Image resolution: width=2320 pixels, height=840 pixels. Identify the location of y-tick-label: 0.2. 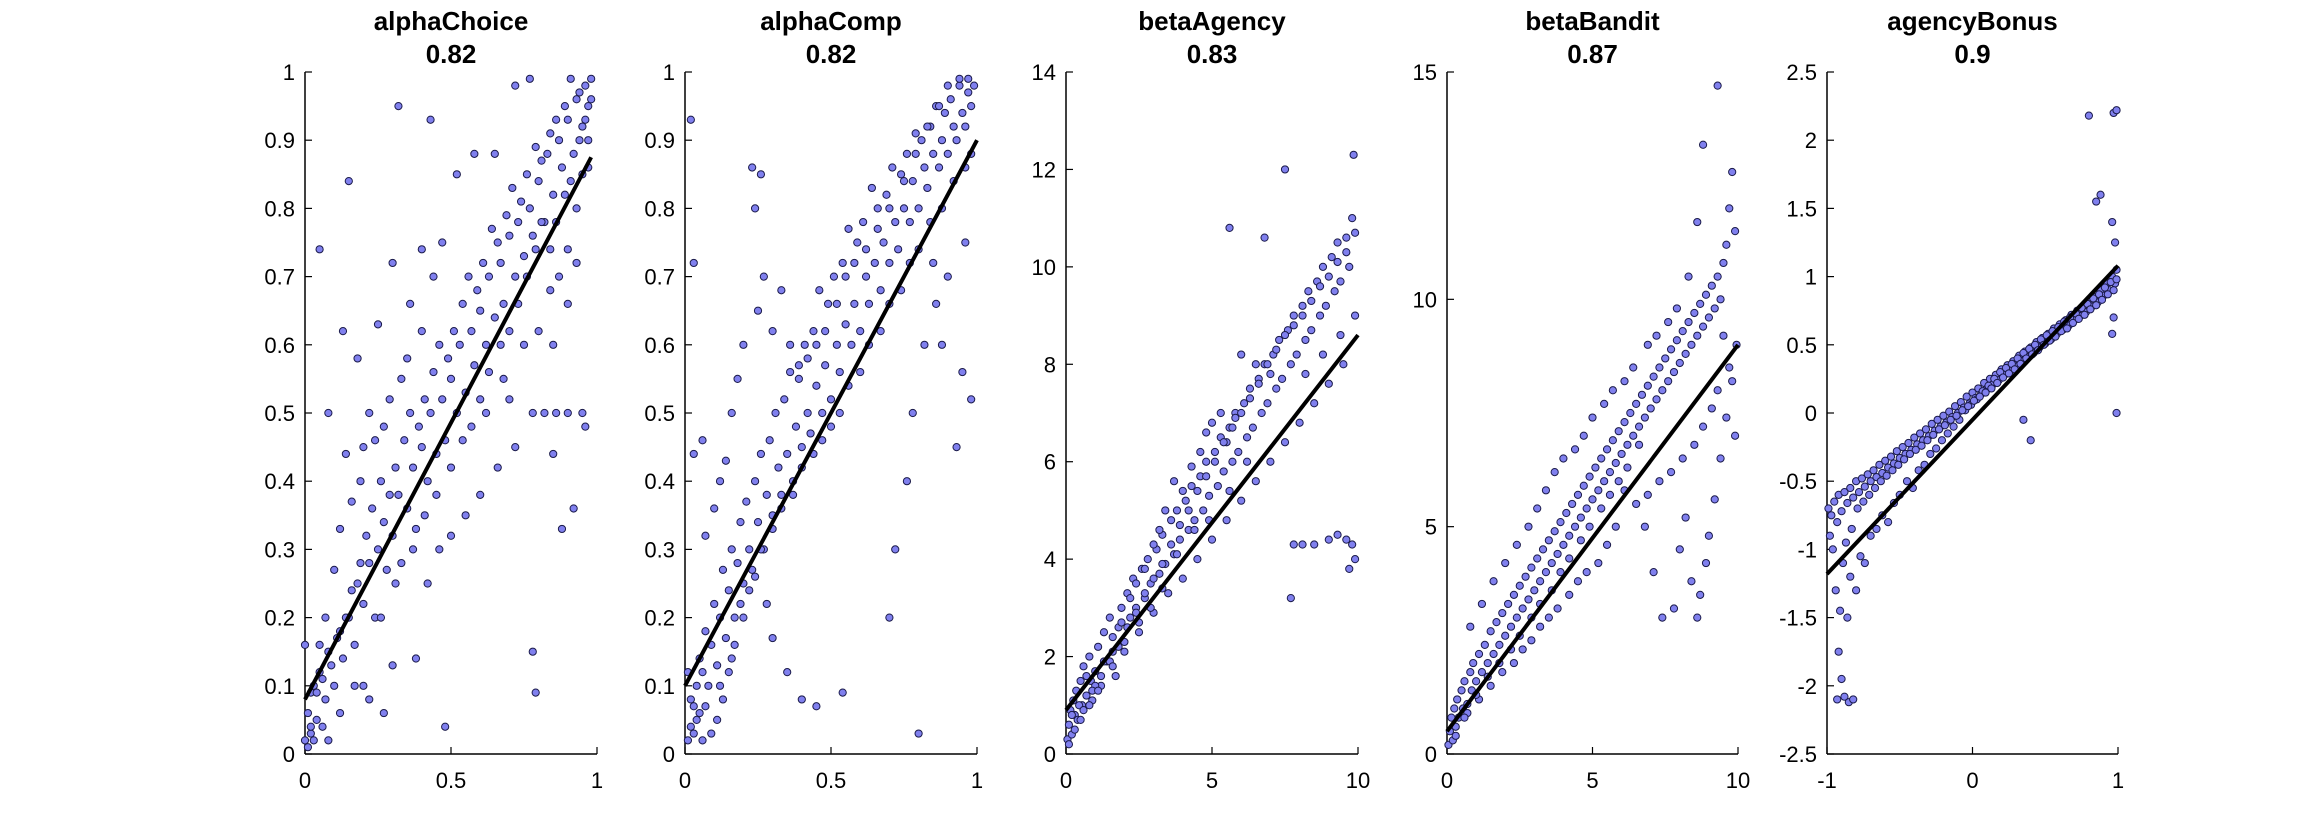
(279, 618).